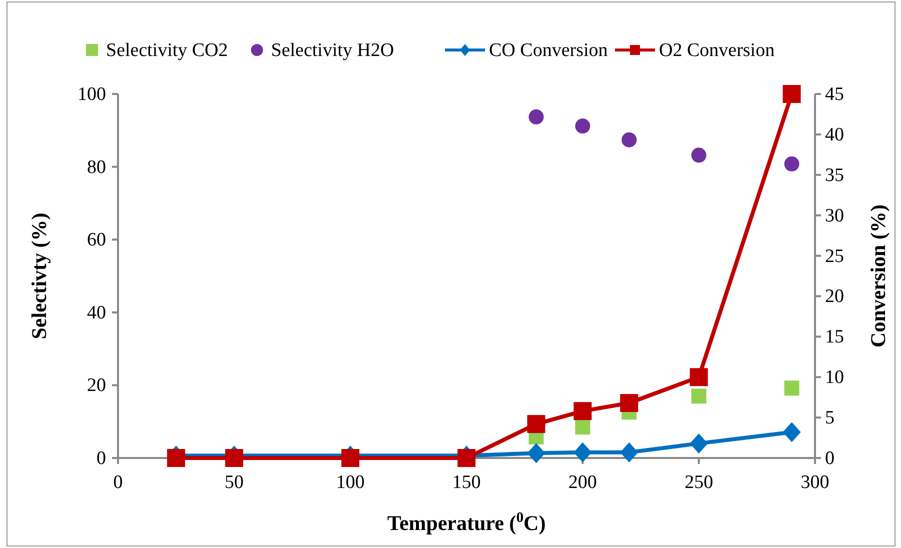 The width and height of the screenshot is (901, 548). Describe the element at coordinates (834, 135) in the screenshot. I see `y2-tick-label: 40` at that location.